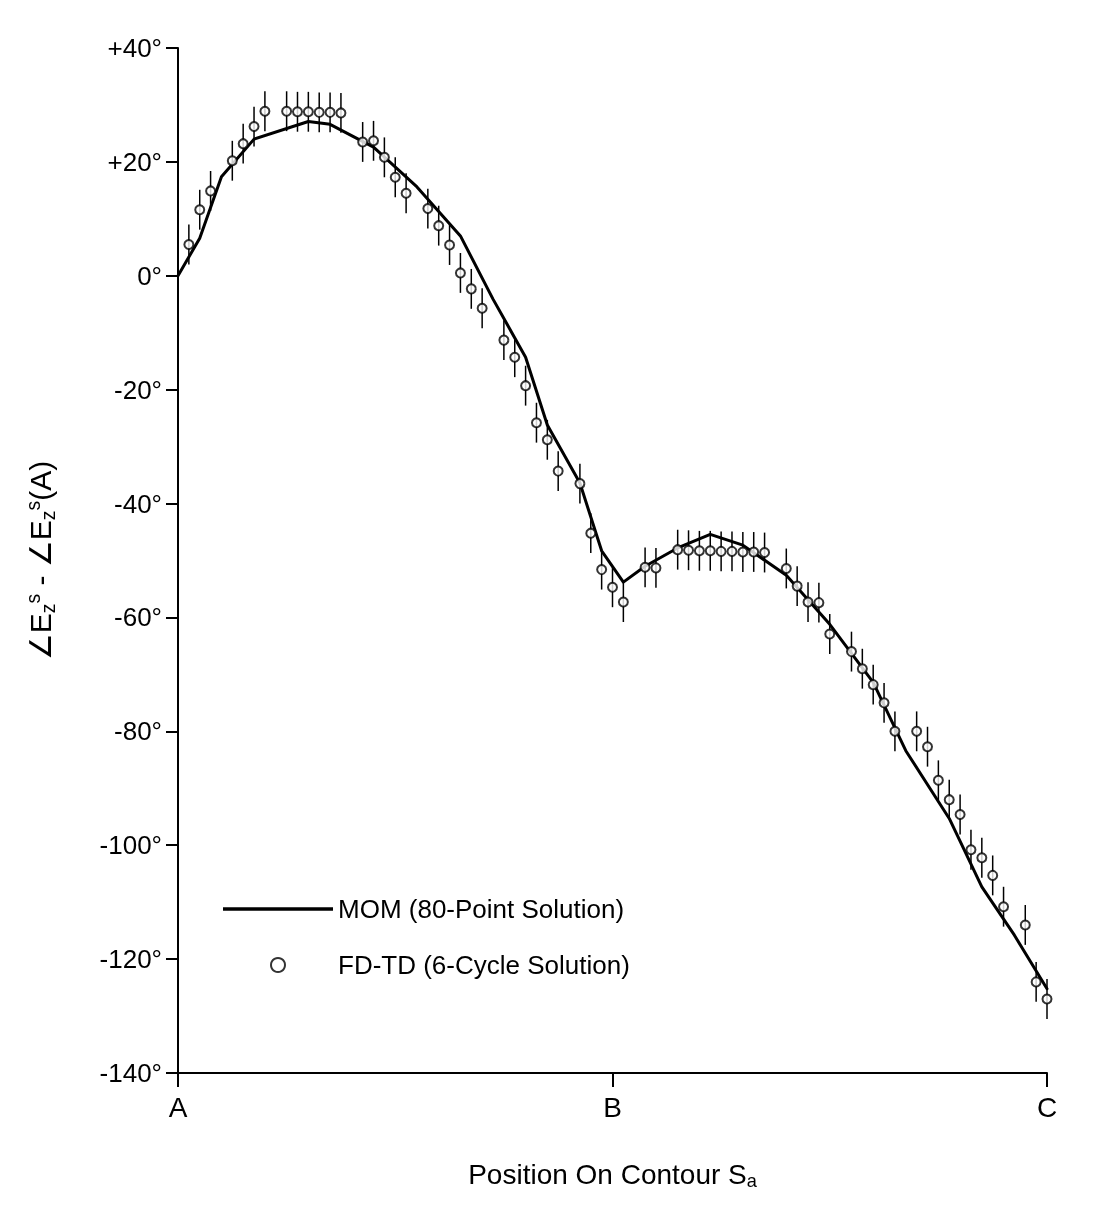 This screenshot has width=1115, height=1217. Describe the element at coordinates (138, 503) in the screenshot. I see `y-tick-label: -40°` at that location.